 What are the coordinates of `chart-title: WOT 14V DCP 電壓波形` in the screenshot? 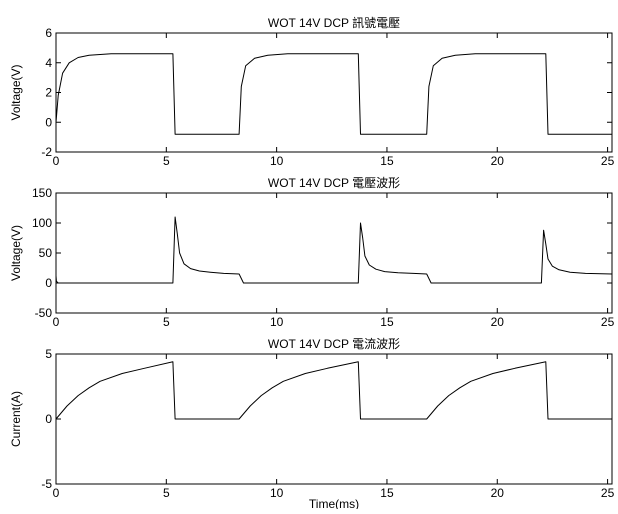 It's located at (334, 183).